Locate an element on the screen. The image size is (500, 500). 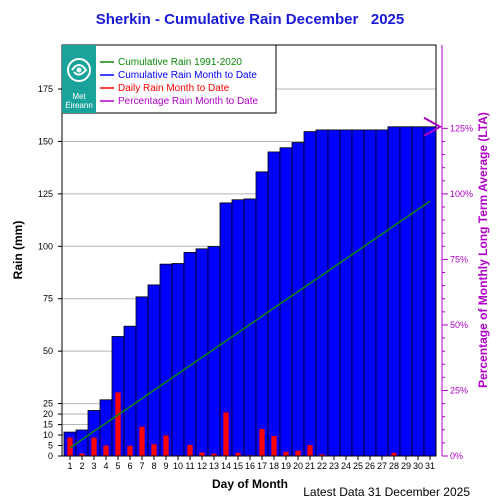
x-tick-label: 30 is located at coordinates (418, 466).